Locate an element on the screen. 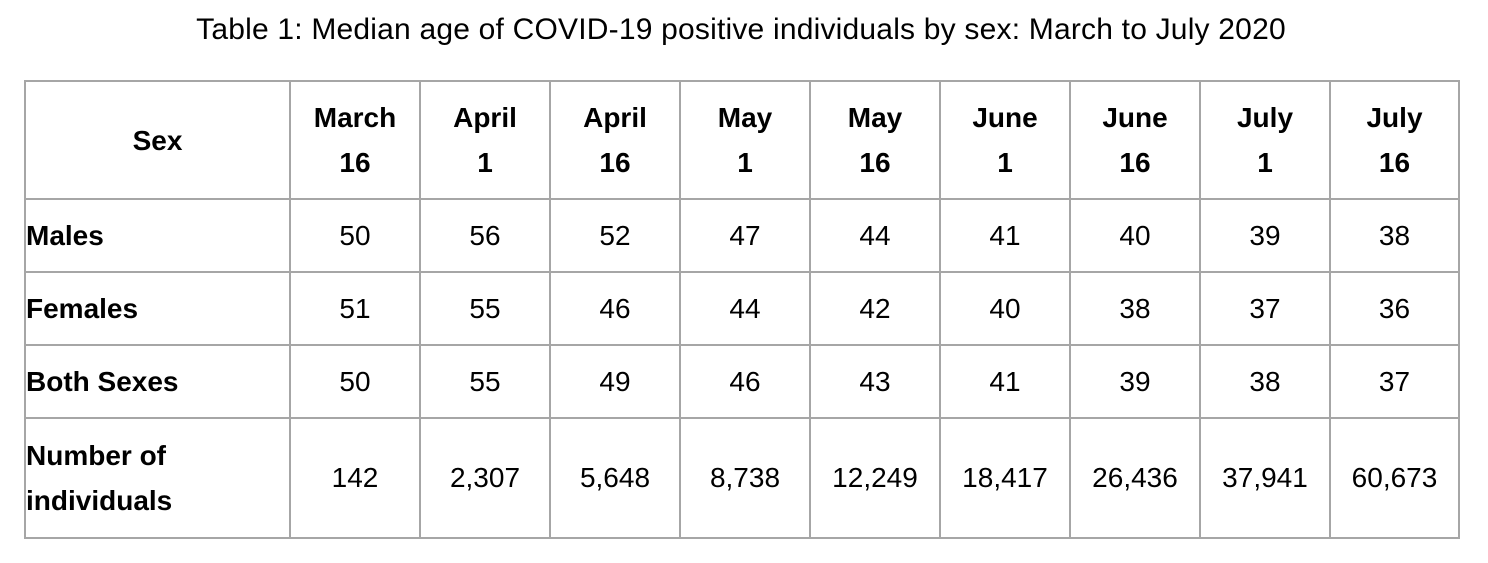 This screenshot has height=563, width=1488. table-cell: 18,417 is located at coordinates (1005, 478).